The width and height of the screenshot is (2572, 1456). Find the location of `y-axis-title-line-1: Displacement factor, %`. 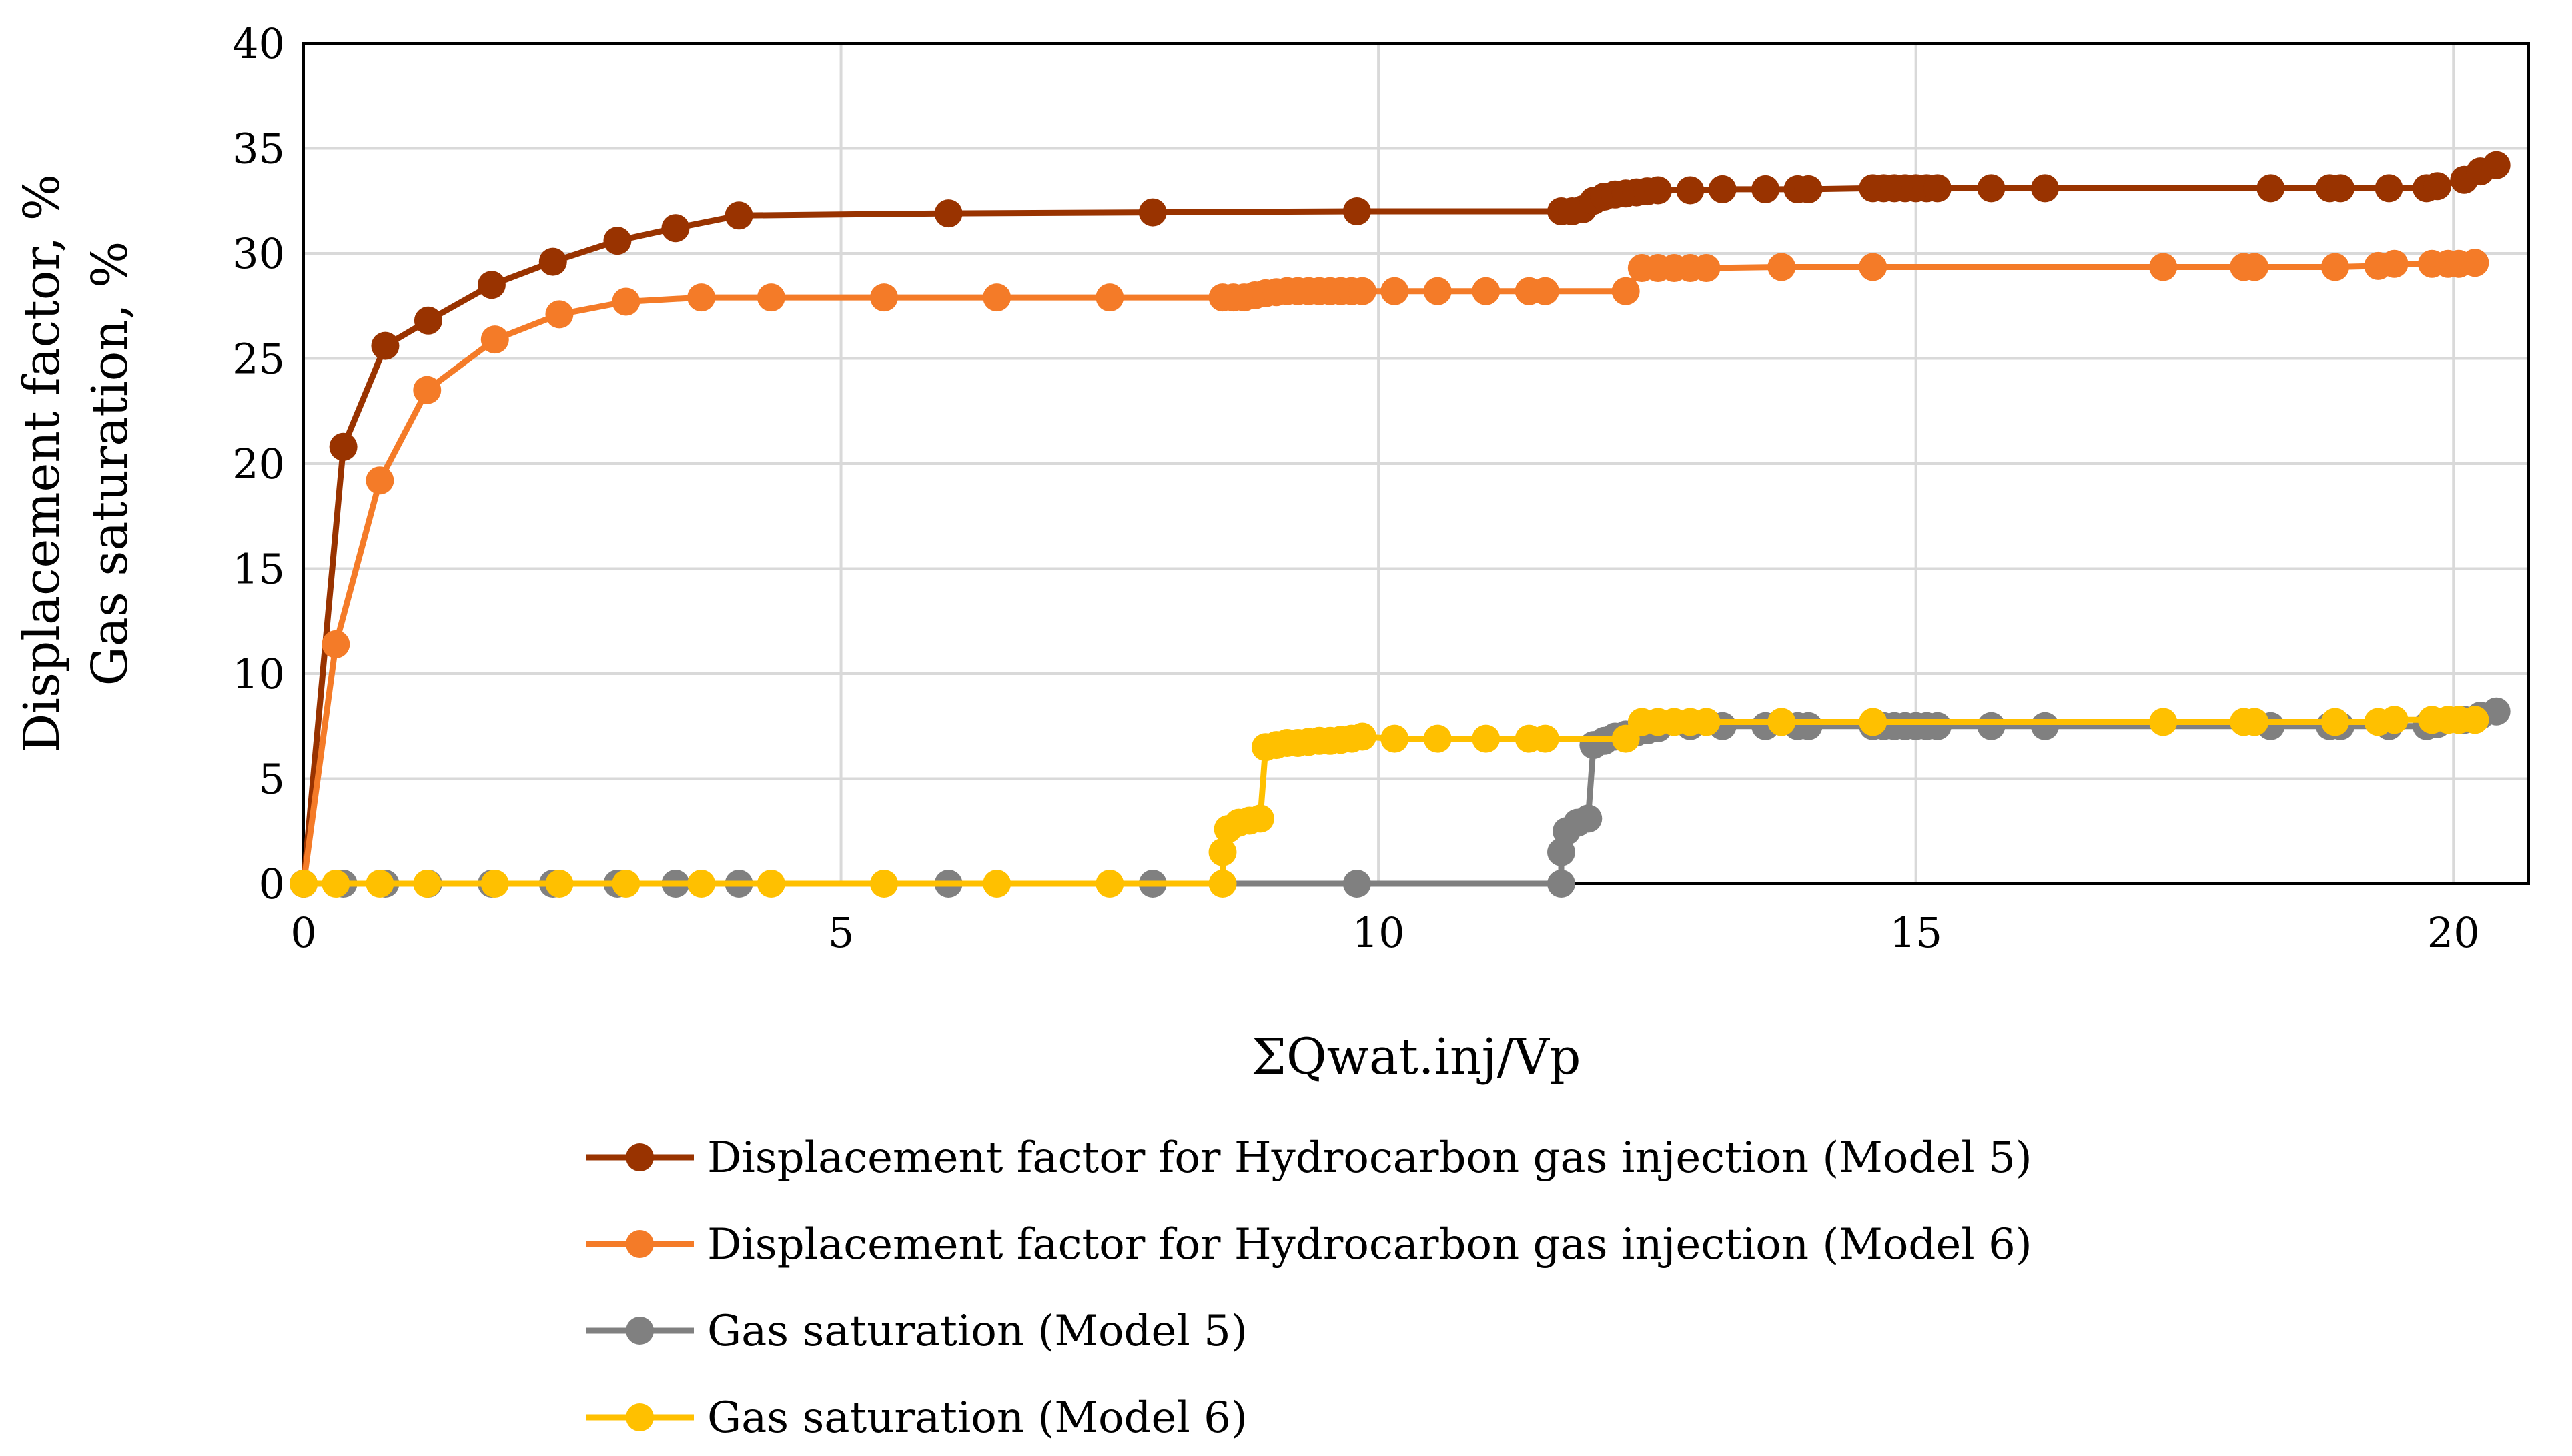

y-axis-title-line-1: Displacement factor, % is located at coordinates (42, 463).